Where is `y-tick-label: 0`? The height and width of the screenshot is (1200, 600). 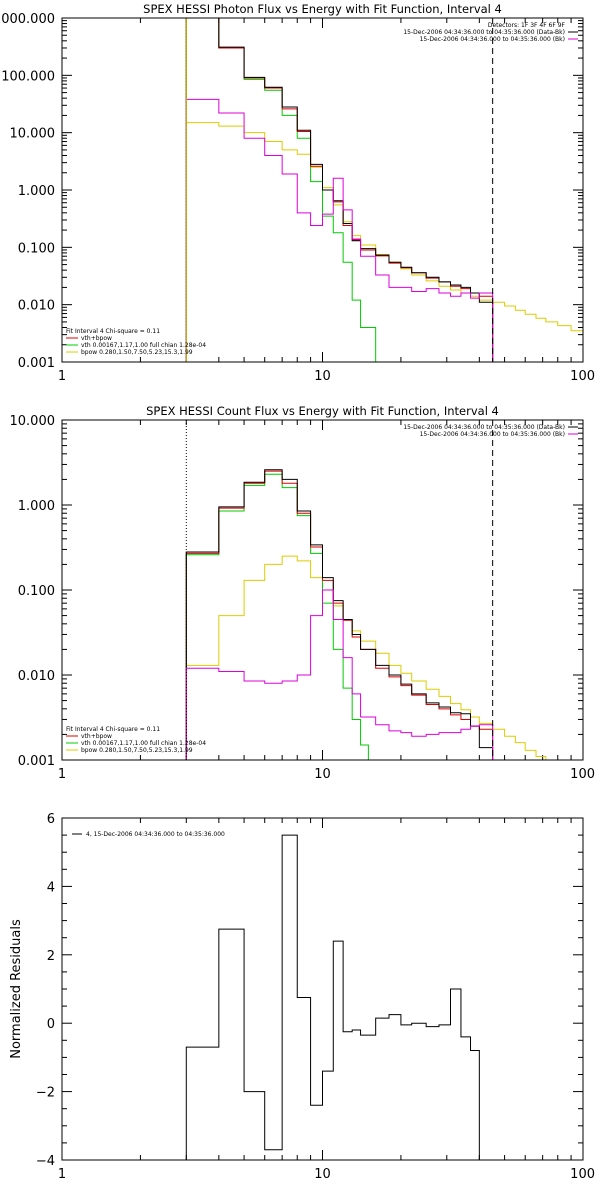 y-tick-label: 0 is located at coordinates (51, 1024).